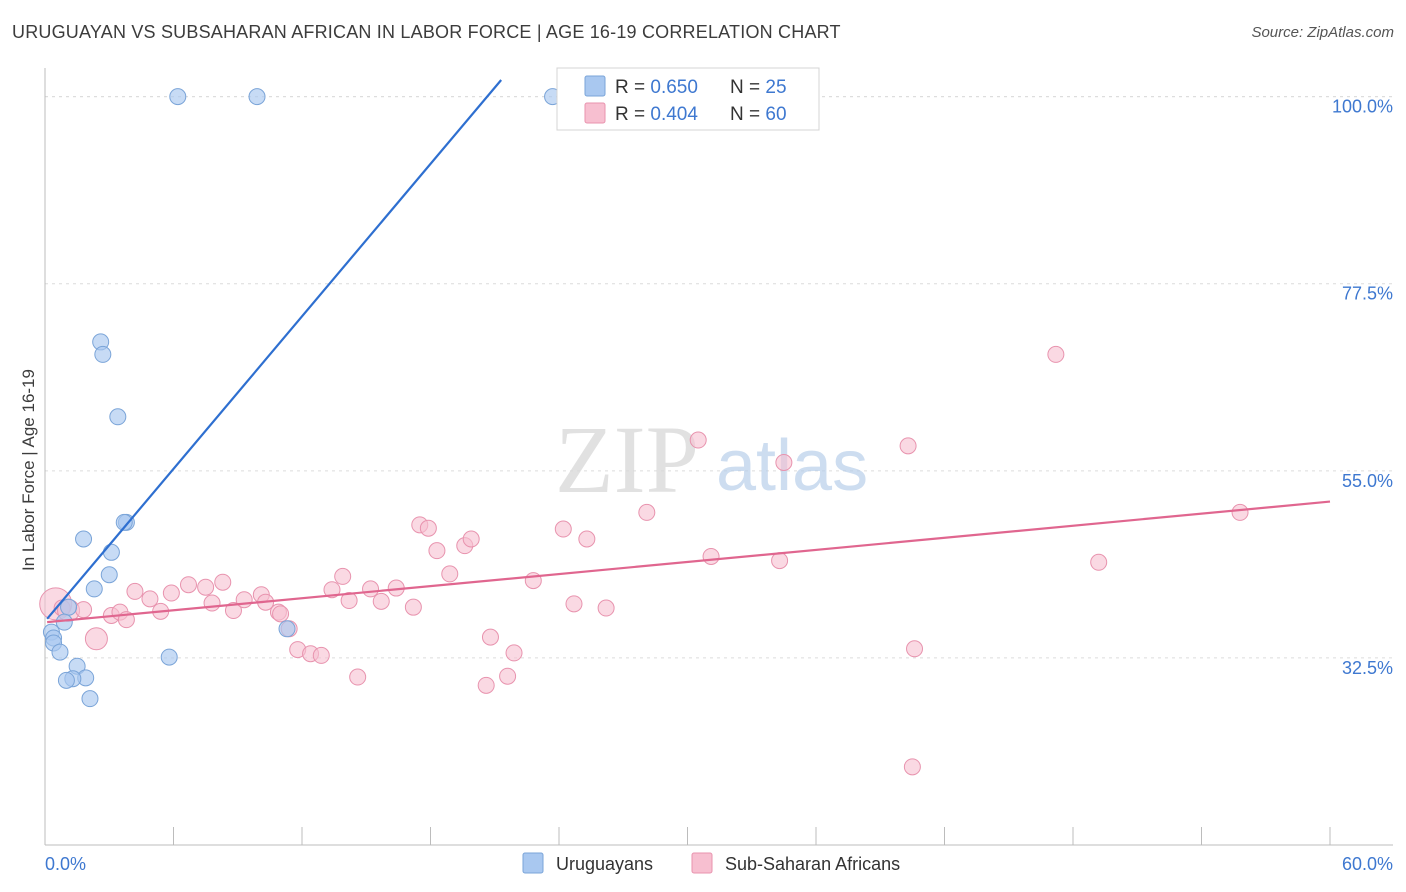 Image resolution: width=1406 pixels, height=892 pixels. Describe the element at coordinates (627, 459) in the screenshot. I see `watermark-zip: ZIP` at that location.